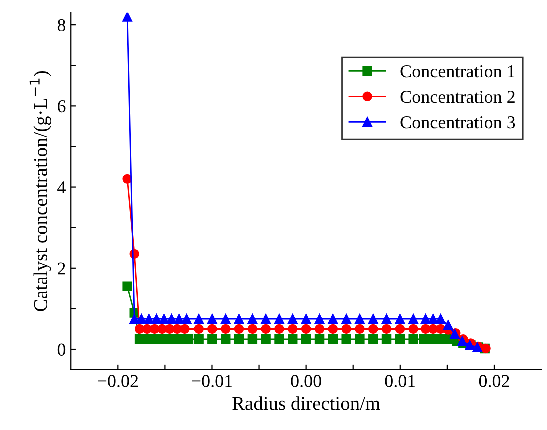 The width and height of the screenshot is (547, 430). What do you see at coordinates (494, 381) in the screenshot?
I see `x-tick-label: 0.02` at bounding box center [494, 381].